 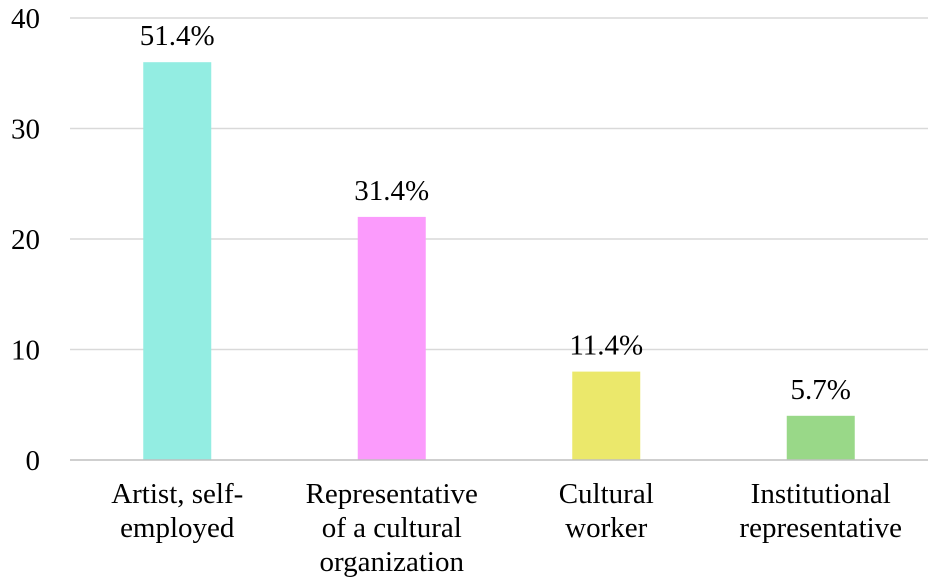 What do you see at coordinates (33, 461) in the screenshot?
I see `y-tick-label: 0` at bounding box center [33, 461].